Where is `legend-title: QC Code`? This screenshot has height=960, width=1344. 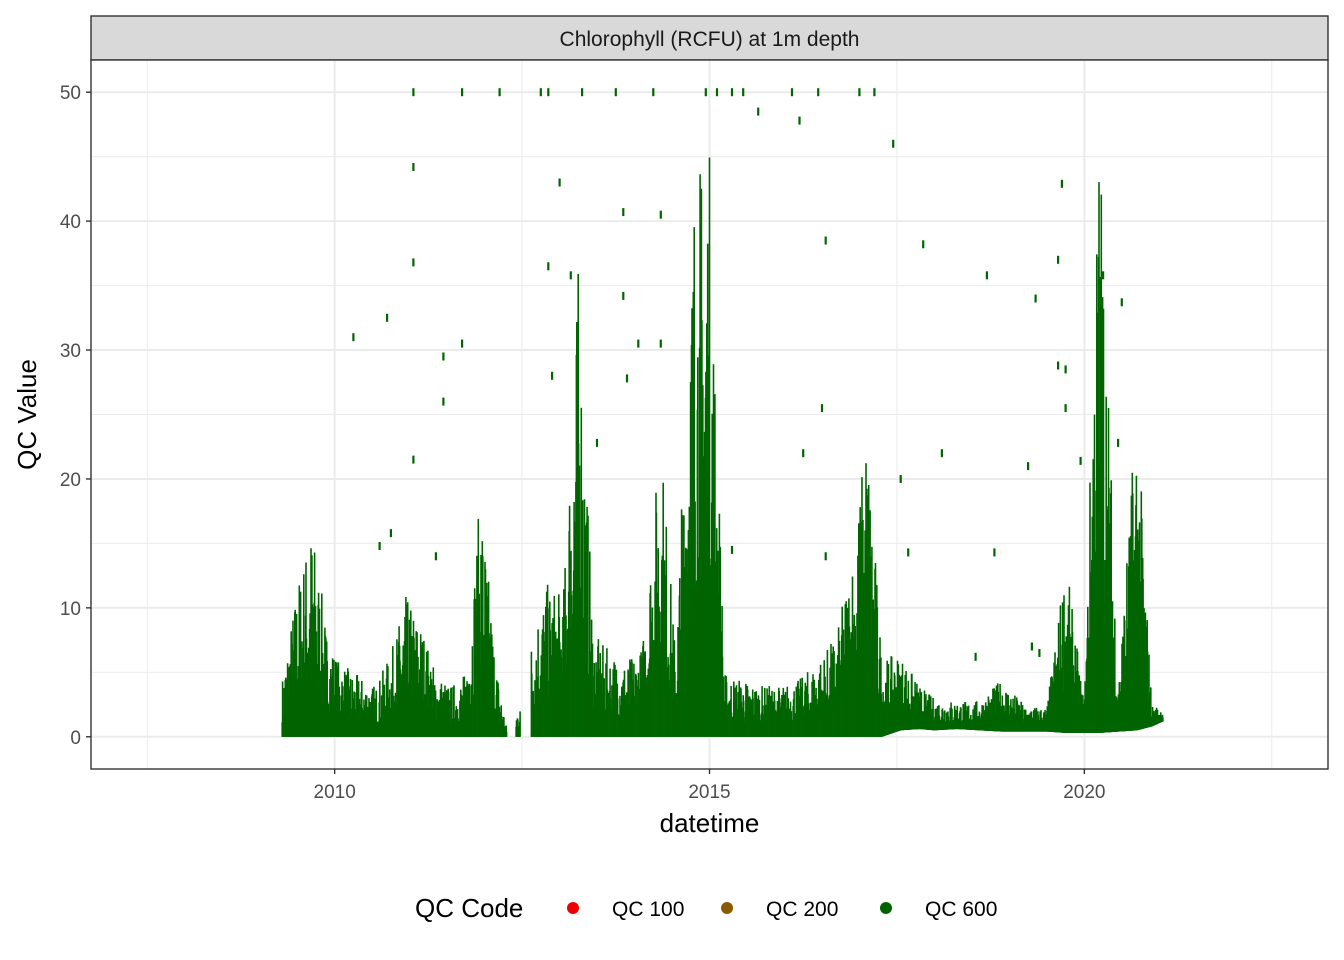
legend-title: QC Code is located at coordinates (469, 908).